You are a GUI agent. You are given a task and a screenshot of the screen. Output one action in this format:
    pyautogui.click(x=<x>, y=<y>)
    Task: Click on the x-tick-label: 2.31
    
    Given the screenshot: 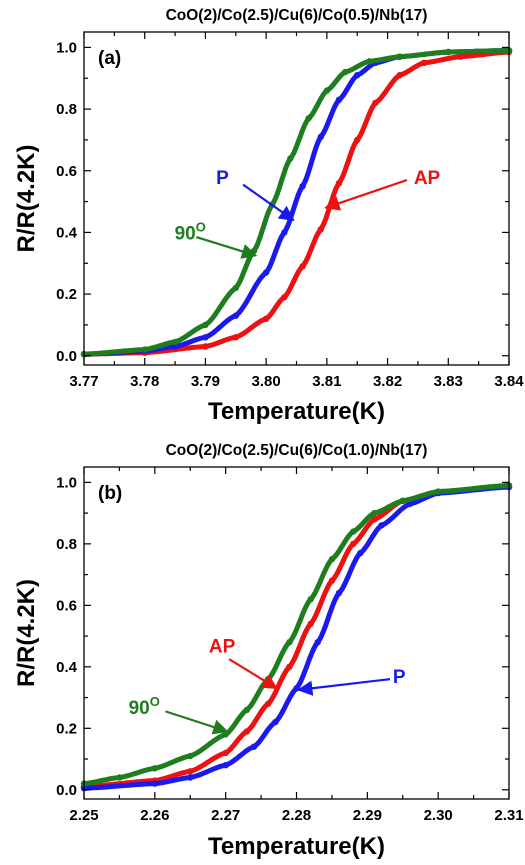 What is the action you would take?
    pyautogui.click(x=508, y=815)
    